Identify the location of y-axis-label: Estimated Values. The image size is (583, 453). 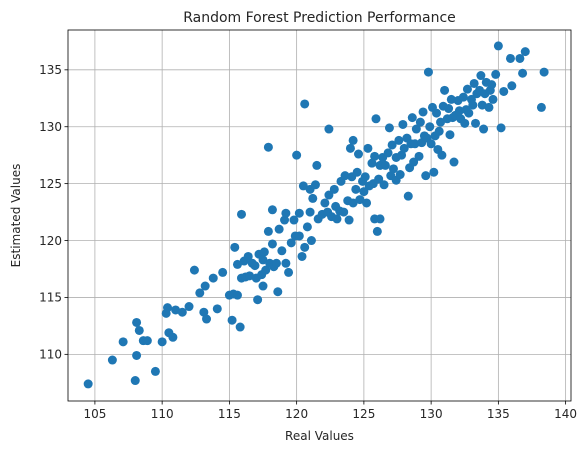
(16, 216).